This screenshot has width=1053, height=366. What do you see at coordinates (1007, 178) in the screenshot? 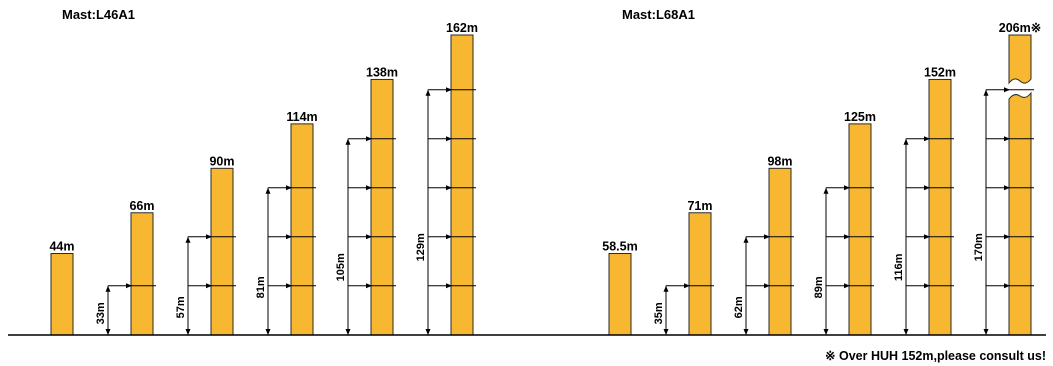
I see `mast-column: 206m※ 170m` at bounding box center [1007, 178].